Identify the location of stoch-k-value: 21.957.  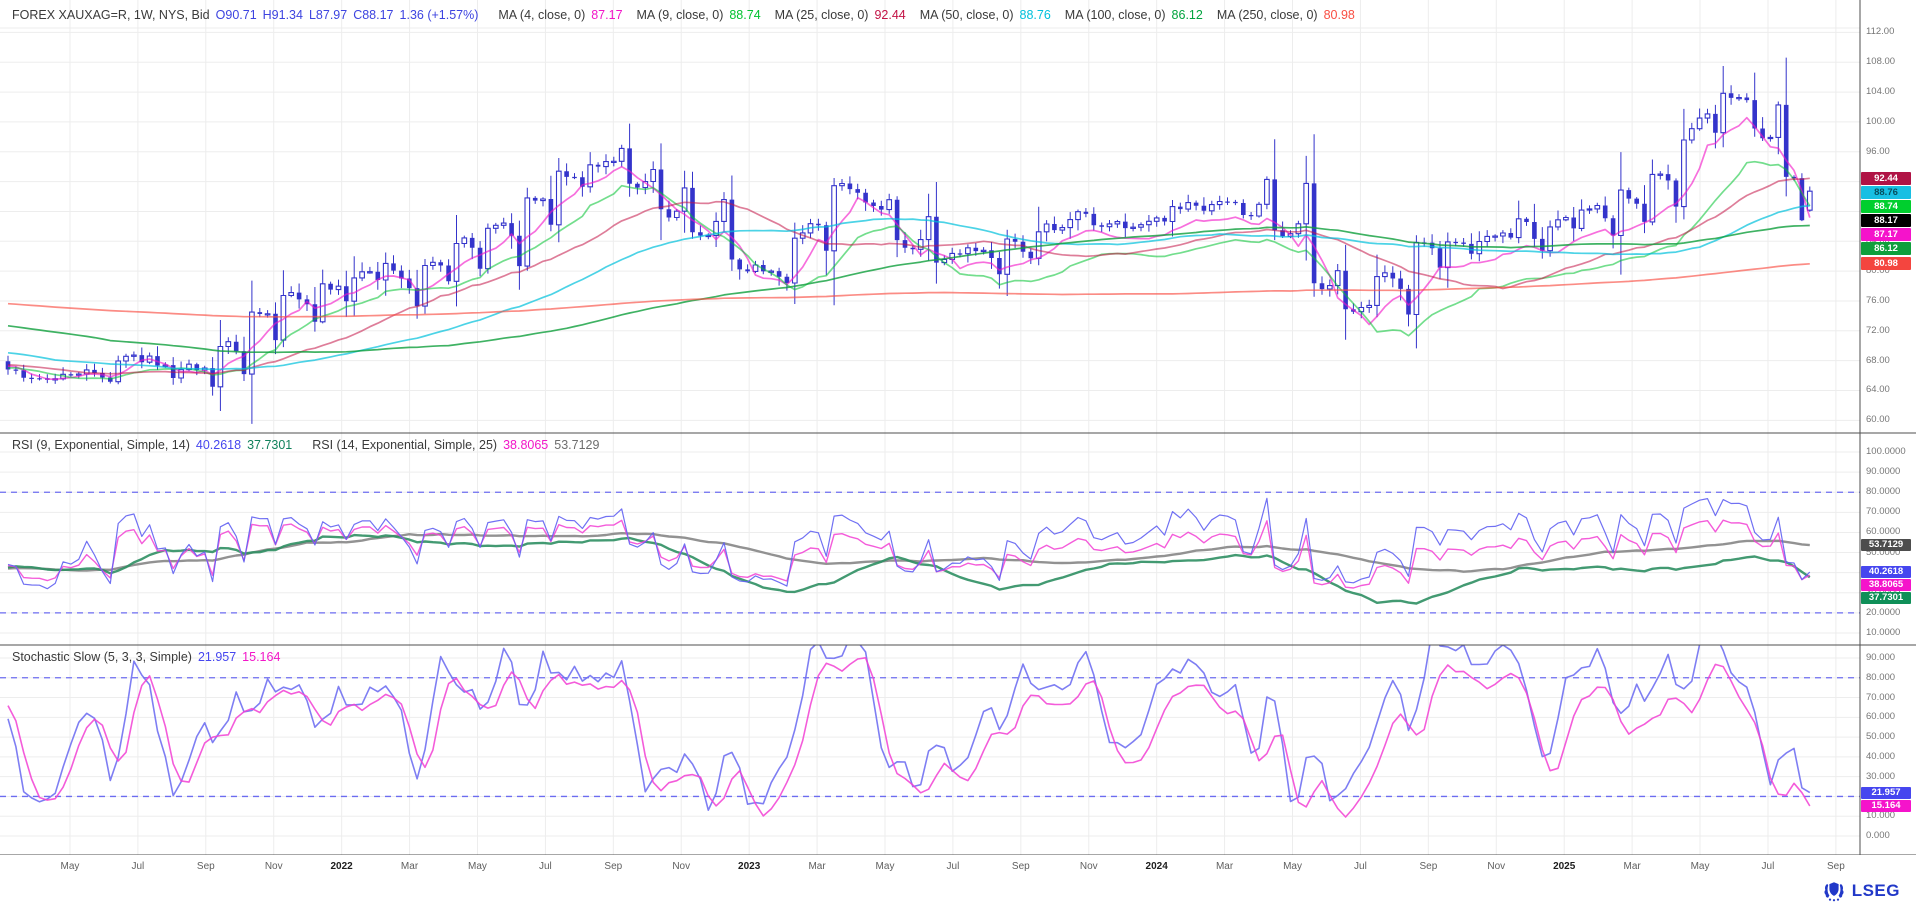
(217, 657).